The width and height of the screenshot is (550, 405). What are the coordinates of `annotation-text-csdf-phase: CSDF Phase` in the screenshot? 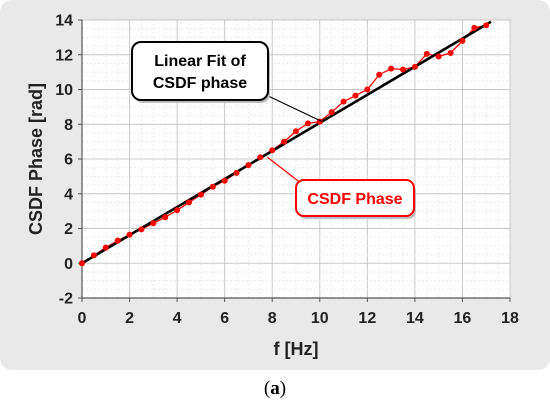 It's located at (354, 199).